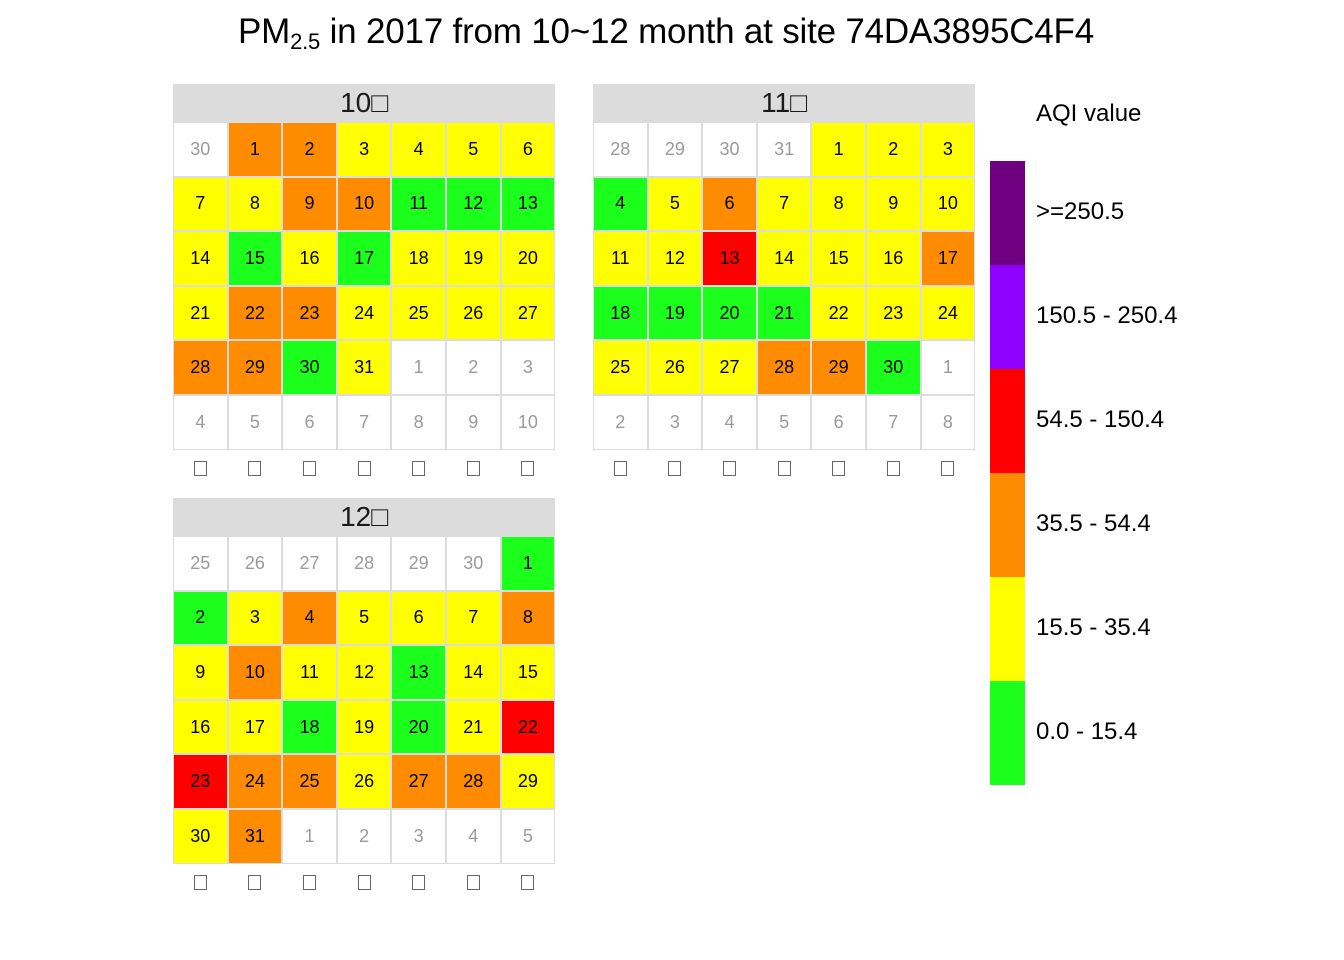  I want to click on month-strip-label: 11□, so click(784, 103).